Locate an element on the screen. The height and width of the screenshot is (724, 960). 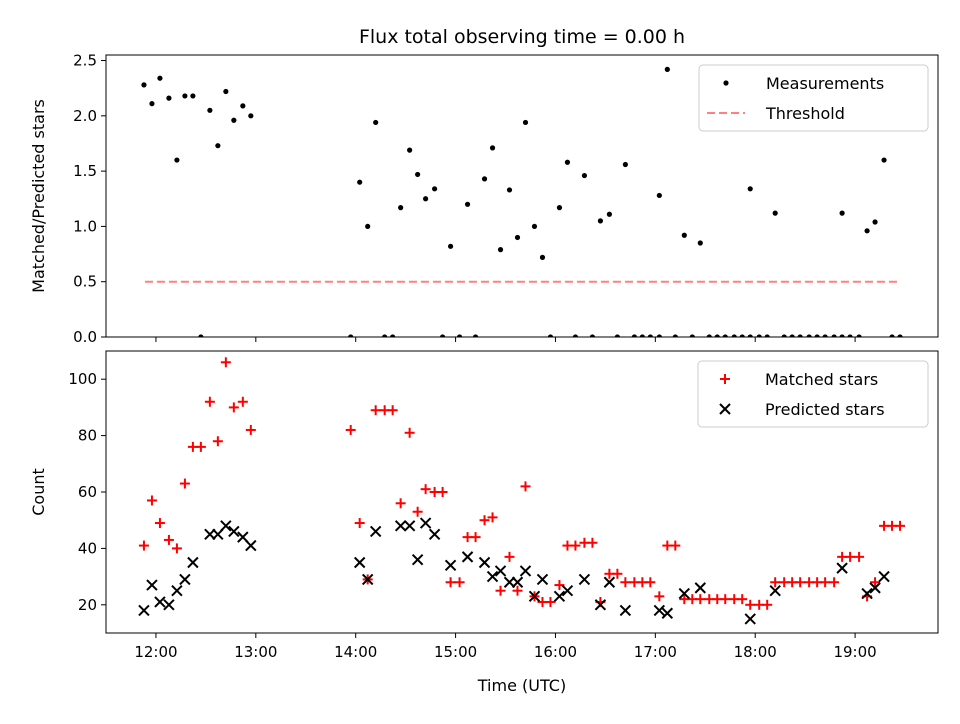
legend-box is located at coordinates (813, 98).